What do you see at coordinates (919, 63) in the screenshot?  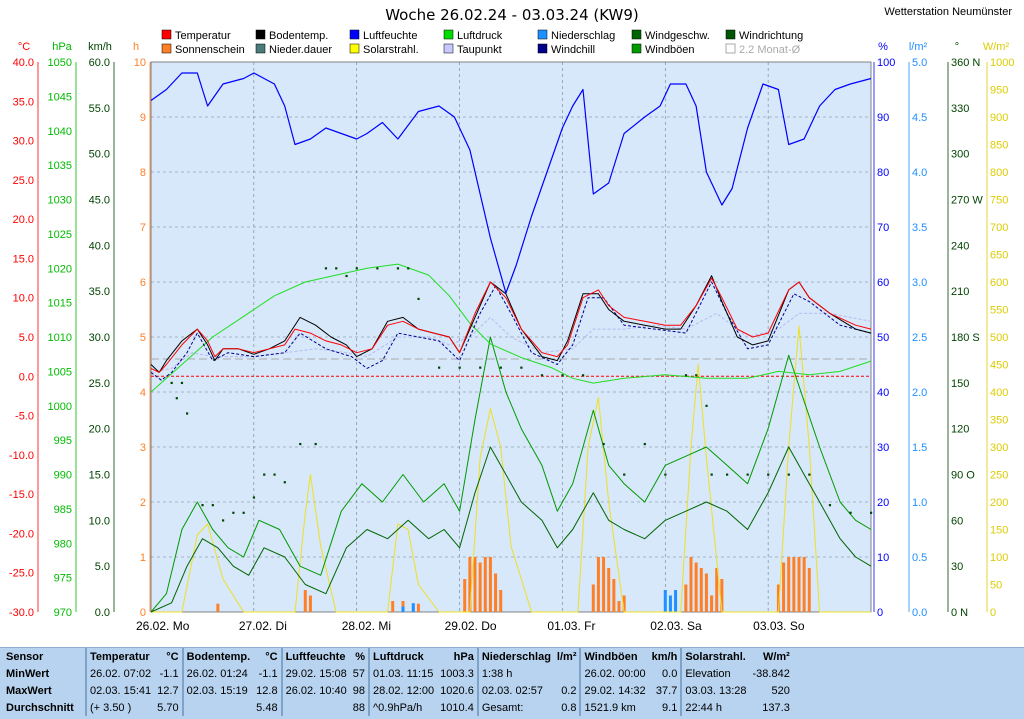 I see `rain-tick-label: 5.0` at bounding box center [919, 63].